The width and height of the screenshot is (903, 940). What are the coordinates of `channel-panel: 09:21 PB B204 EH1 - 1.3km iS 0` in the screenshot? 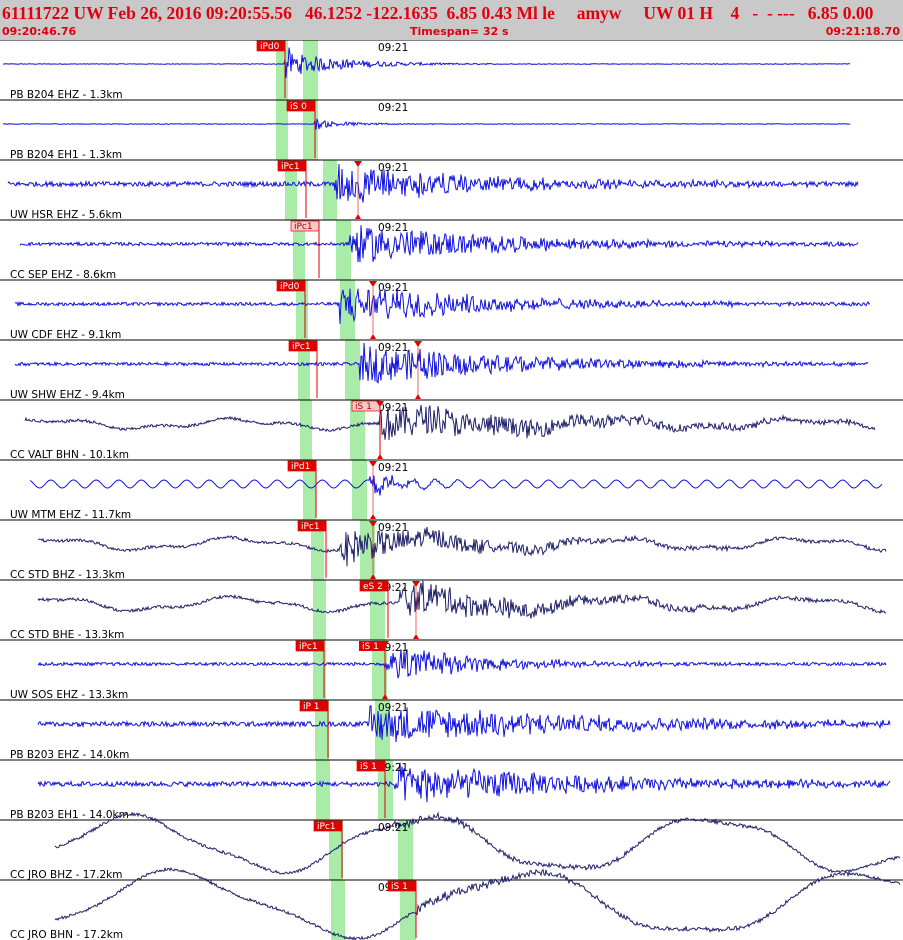 It's located at (451, 130).